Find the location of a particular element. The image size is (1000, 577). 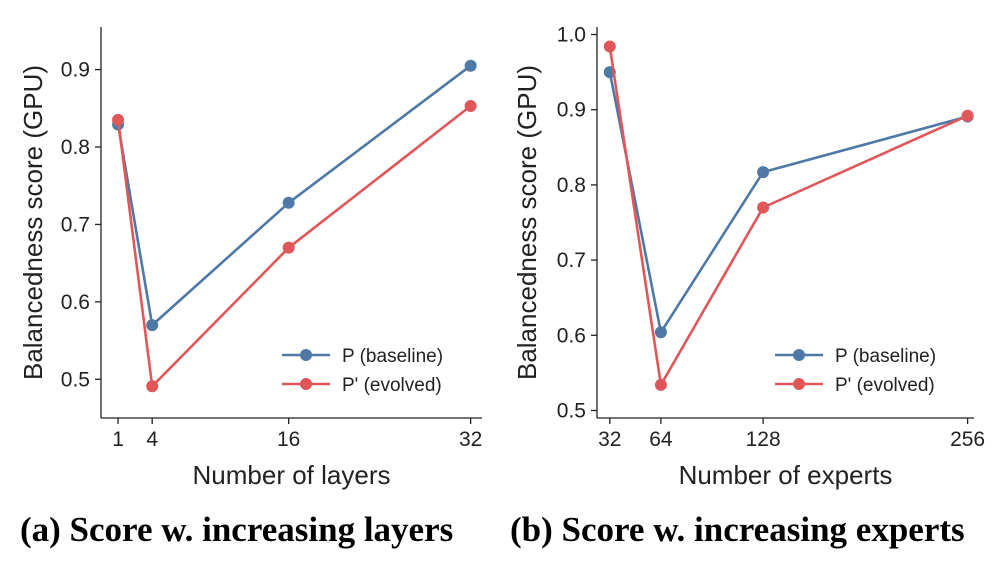

x-axis-title: Number of layers is located at coordinates (292, 475).